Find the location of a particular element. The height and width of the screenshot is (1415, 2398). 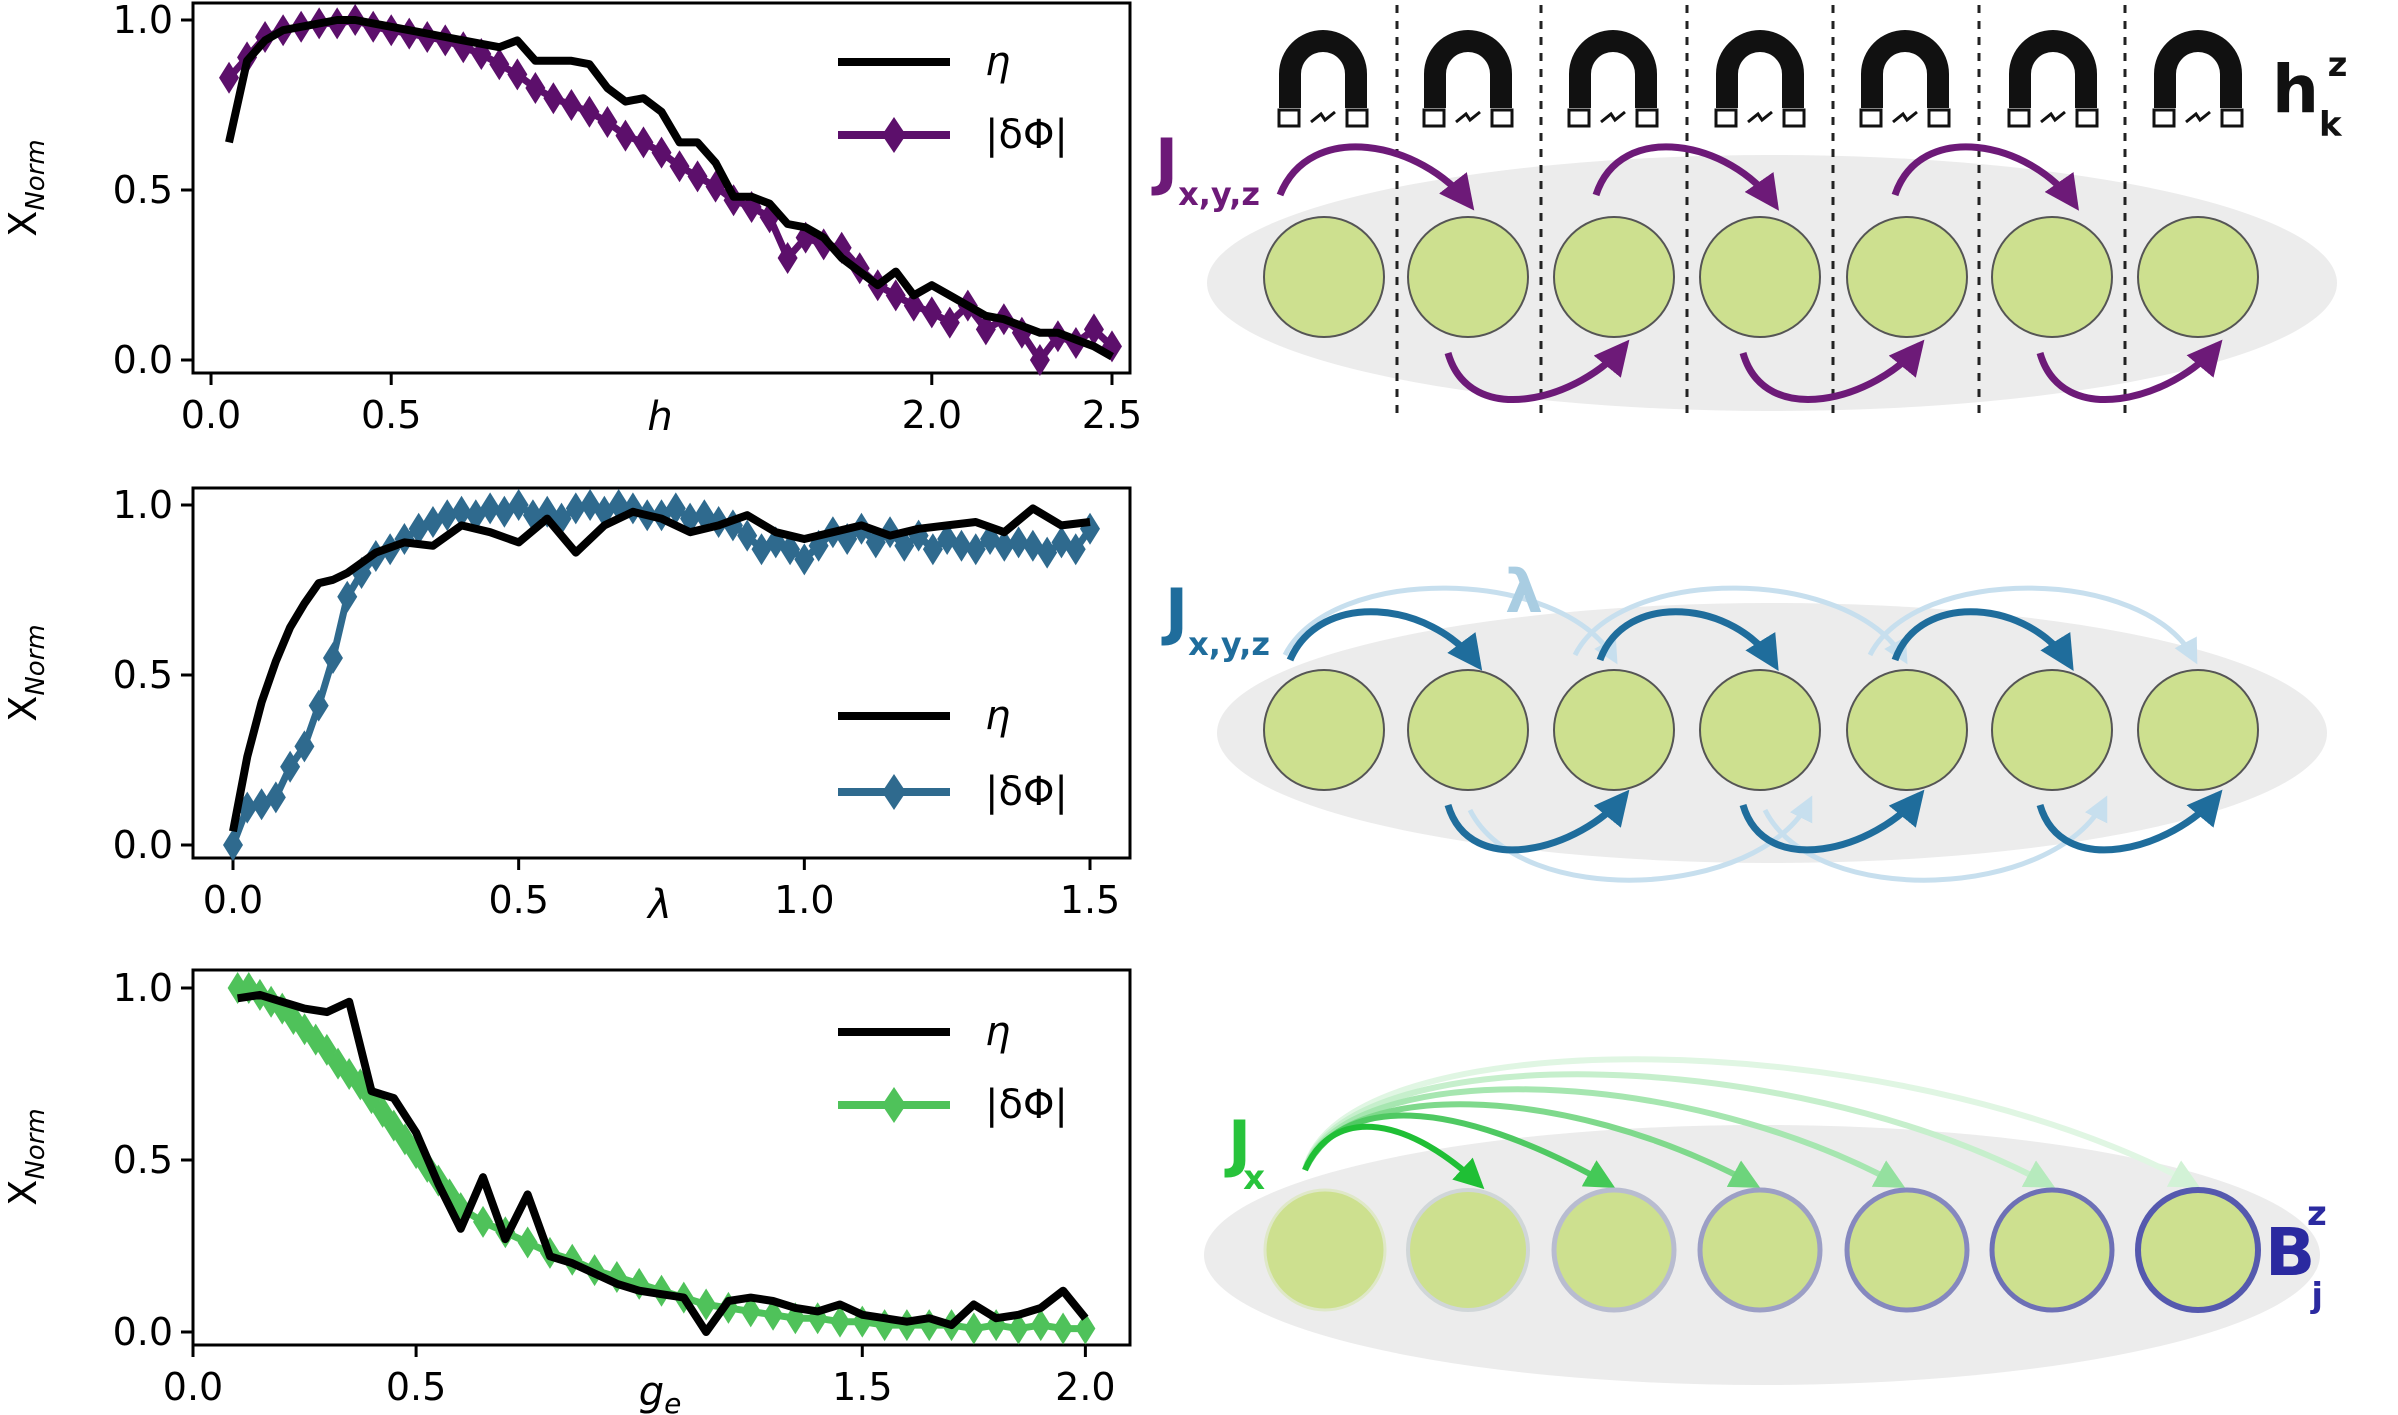

magnet-icons is located at coordinates (1760, 78).